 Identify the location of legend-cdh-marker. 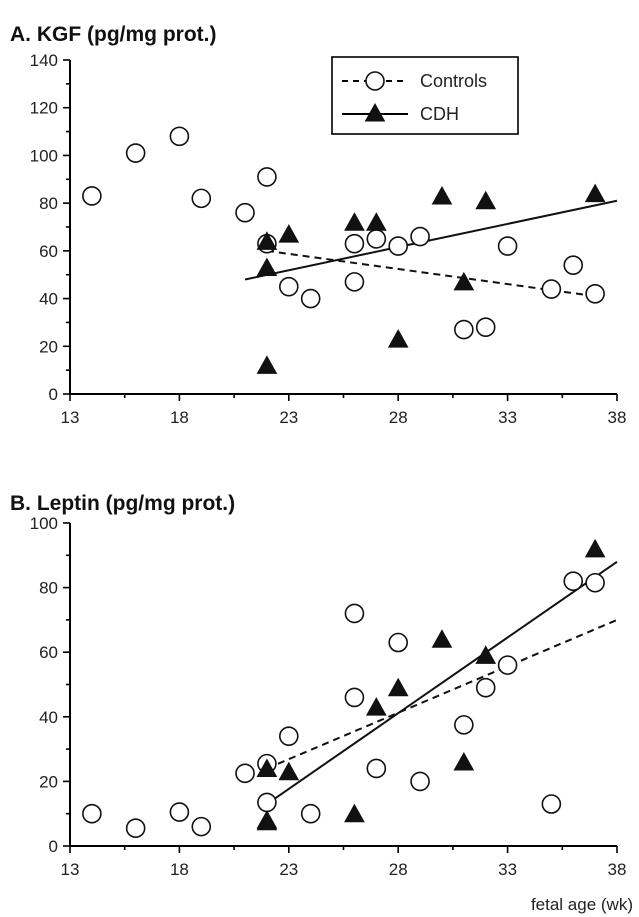
(375, 112).